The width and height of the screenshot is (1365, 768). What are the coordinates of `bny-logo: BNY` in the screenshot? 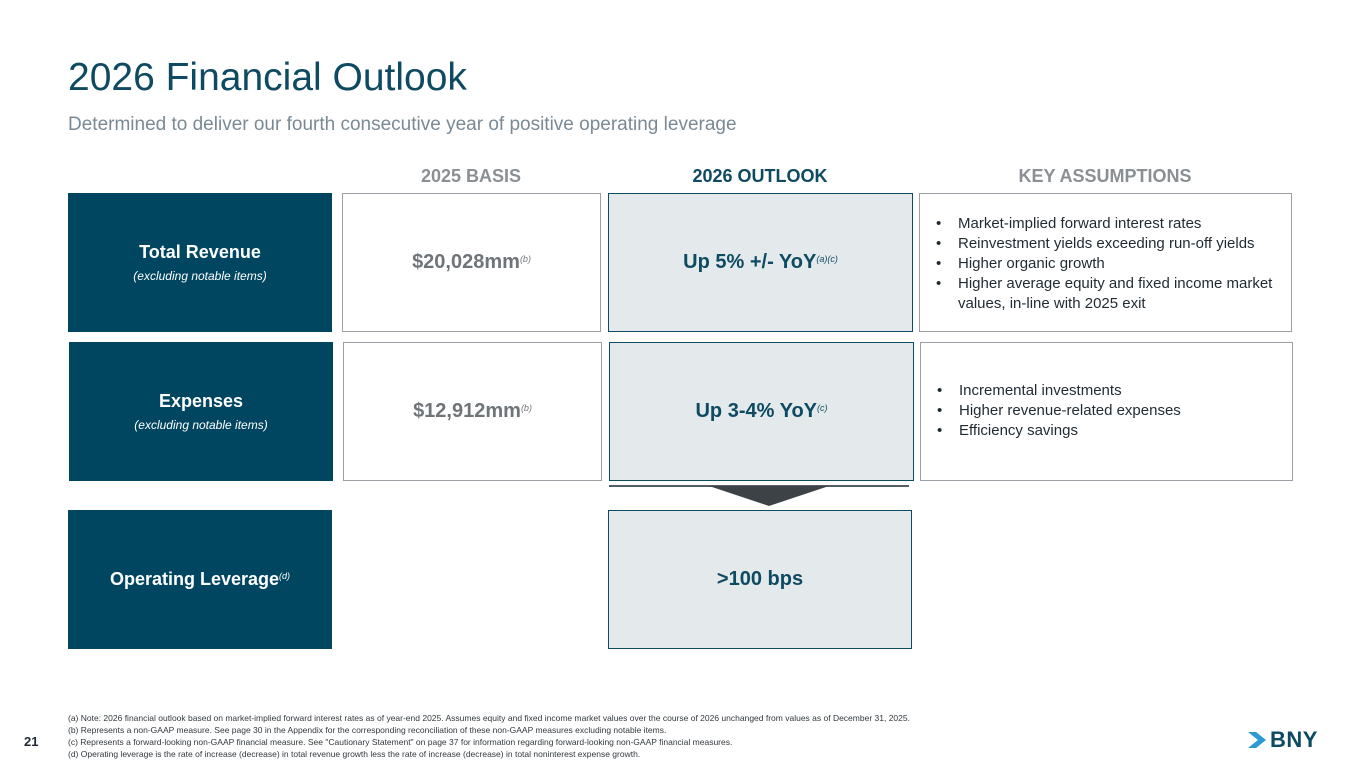 It's located at (1283, 740).